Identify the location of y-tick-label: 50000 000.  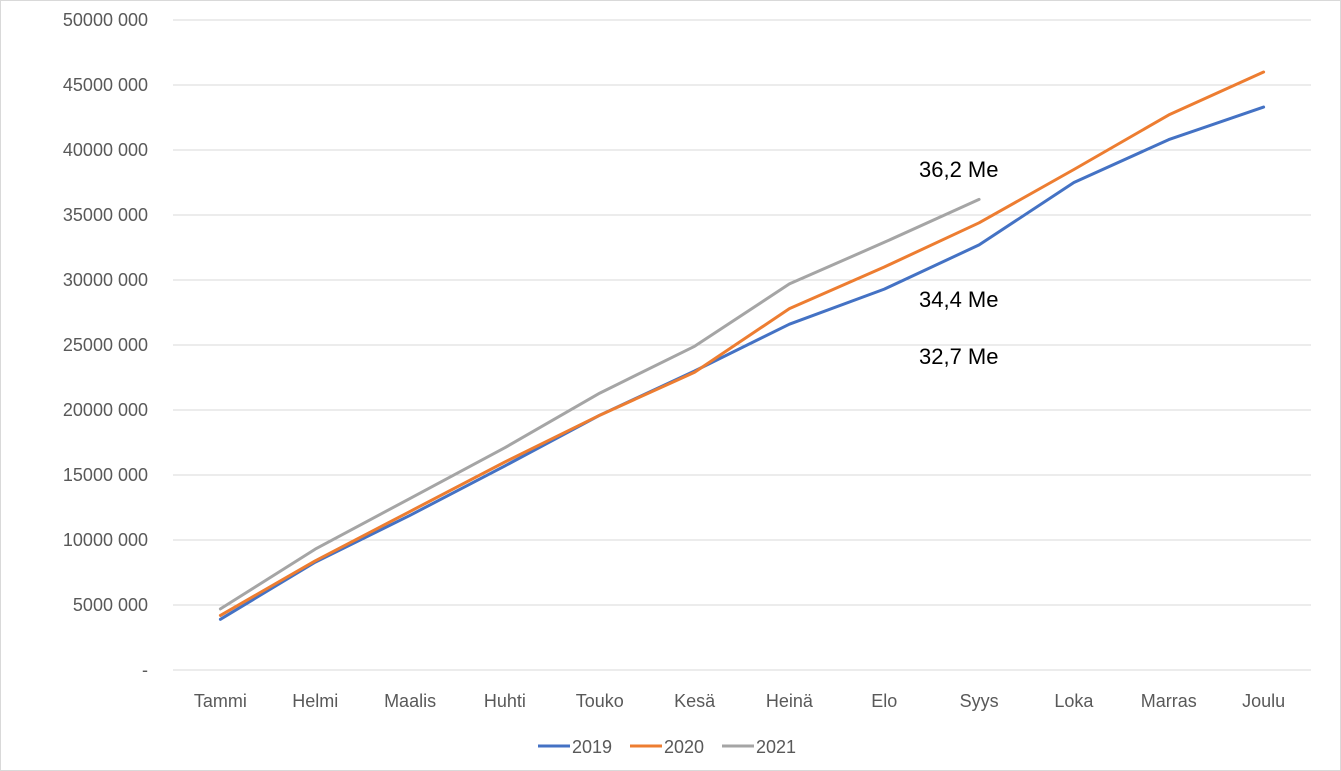
(105, 20).